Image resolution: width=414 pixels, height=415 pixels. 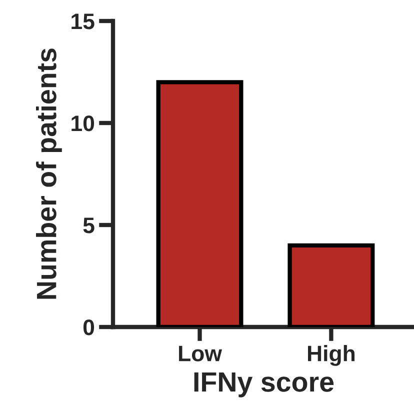 What do you see at coordinates (83, 22) in the screenshot?
I see `y-tick-label: 15` at bounding box center [83, 22].